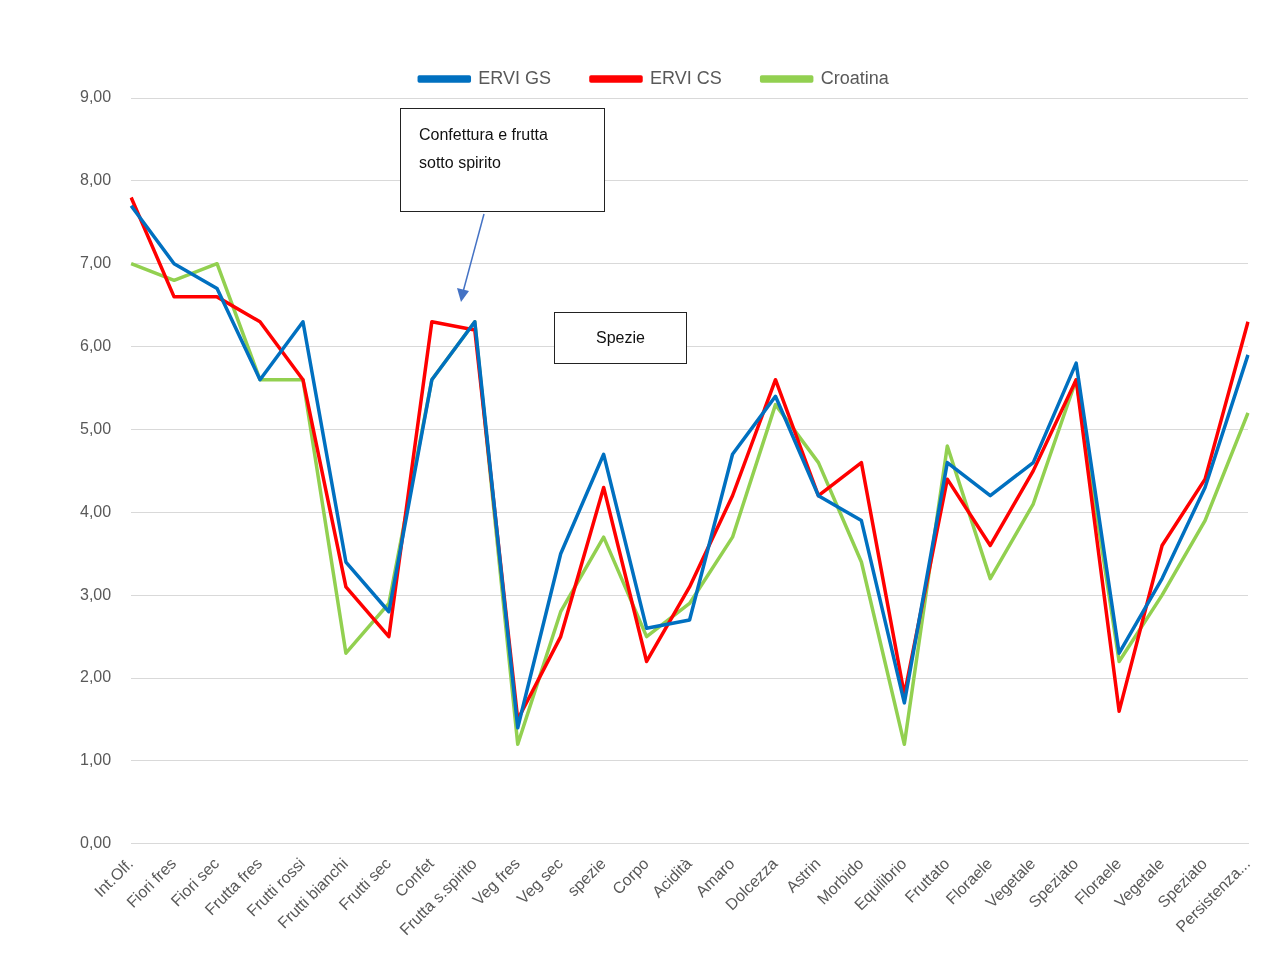  Describe the element at coordinates (96, 843) in the screenshot. I see `y-tick-label: 0,00` at that location.